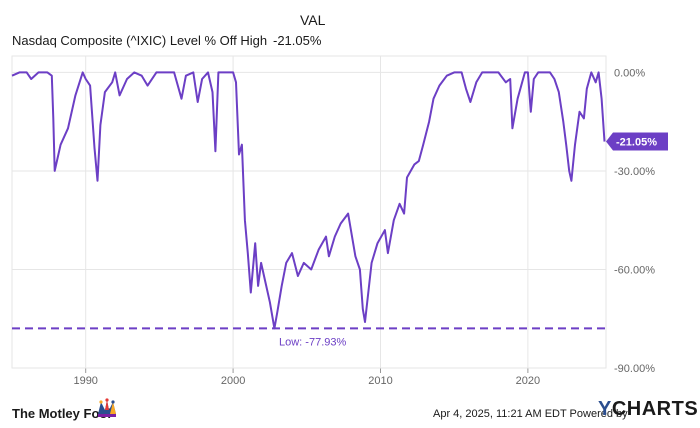 The image size is (700, 428). I want to click on y-tick-label: -90.00%, so click(634, 369).